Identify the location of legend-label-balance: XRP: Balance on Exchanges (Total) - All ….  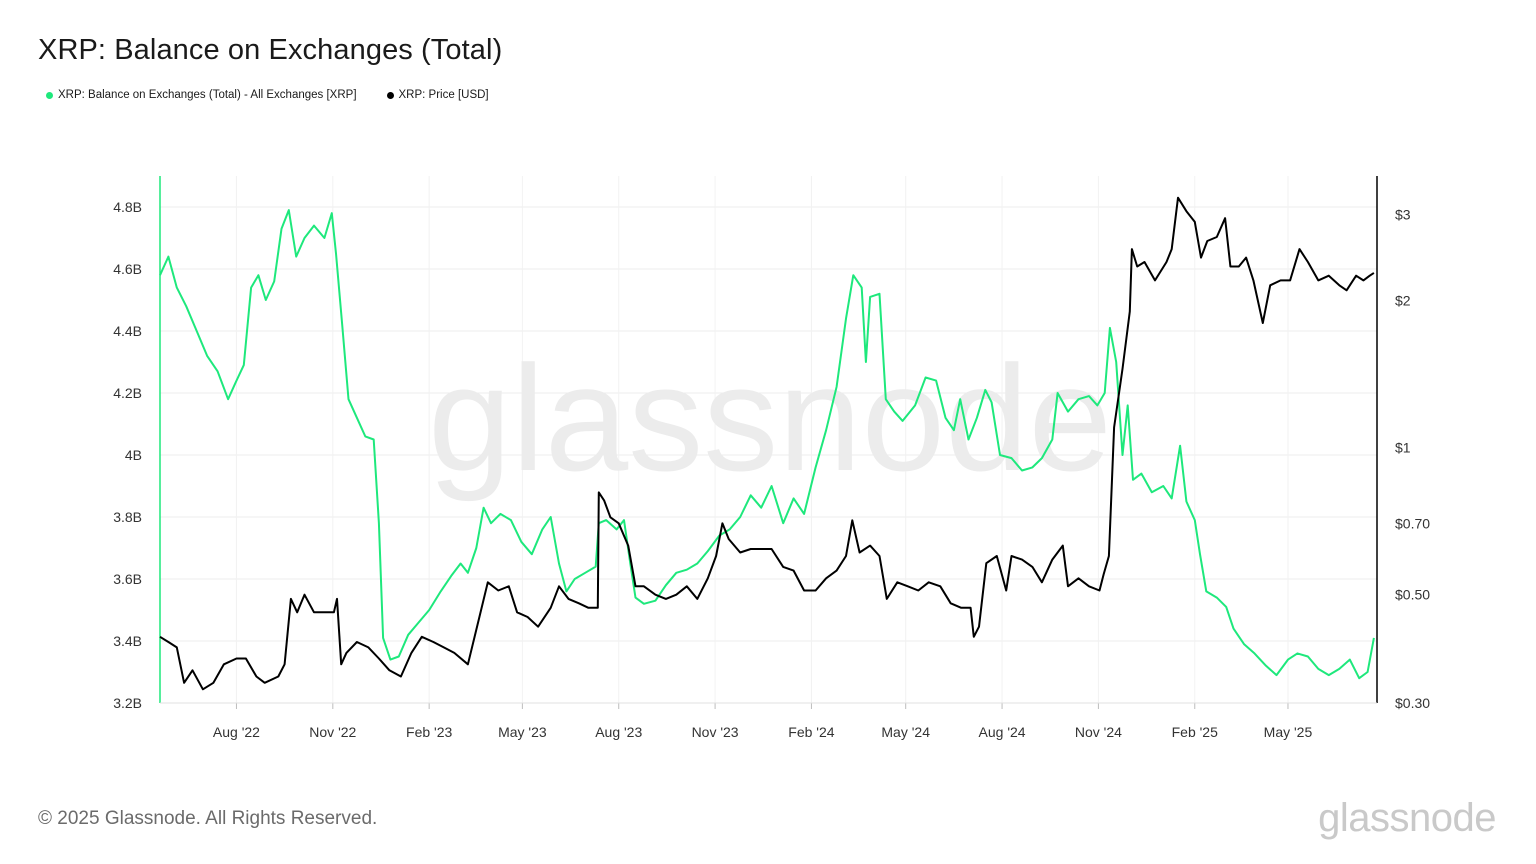
(207, 95).